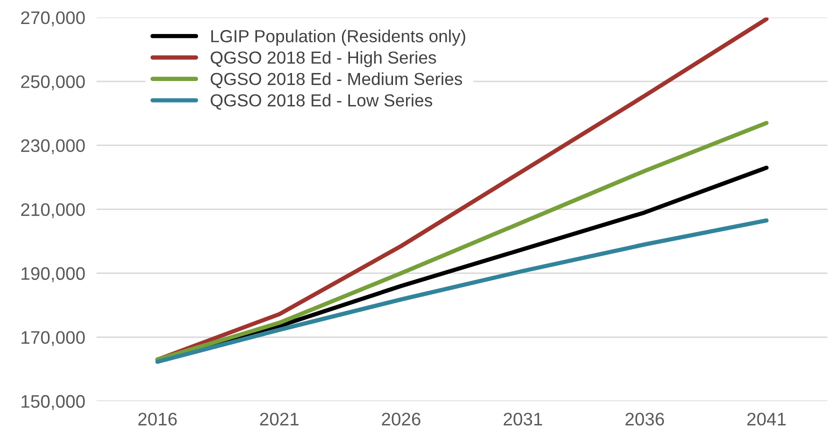 The width and height of the screenshot is (840, 436). I want to click on legend-label: LGIP Population (Residents only), so click(338, 38).